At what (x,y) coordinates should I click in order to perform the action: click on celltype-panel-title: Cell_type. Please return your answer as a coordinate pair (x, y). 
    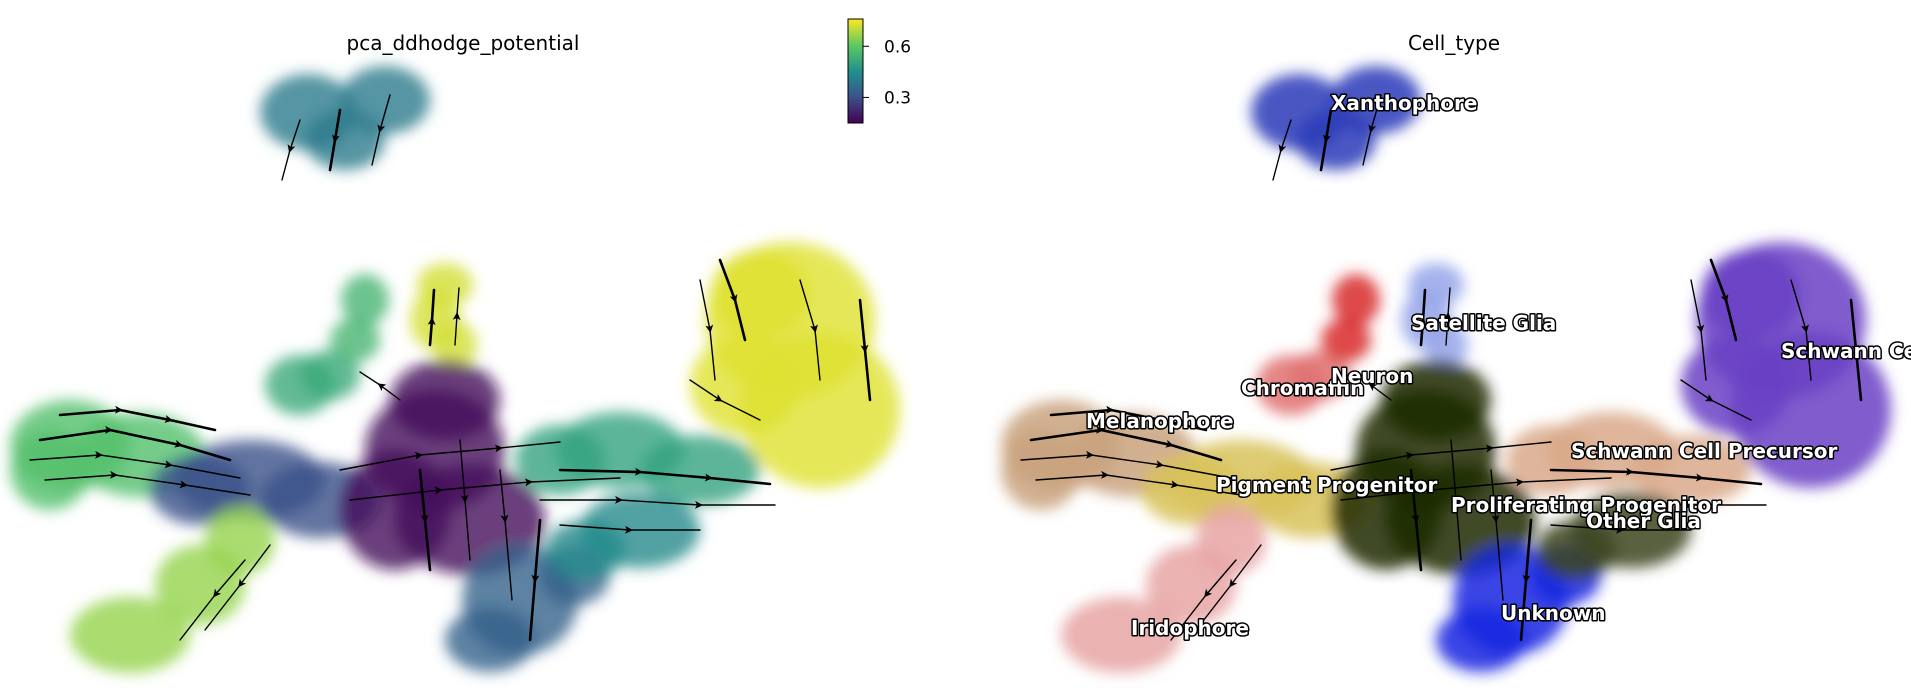
    Looking at the image, I should click on (1454, 43).